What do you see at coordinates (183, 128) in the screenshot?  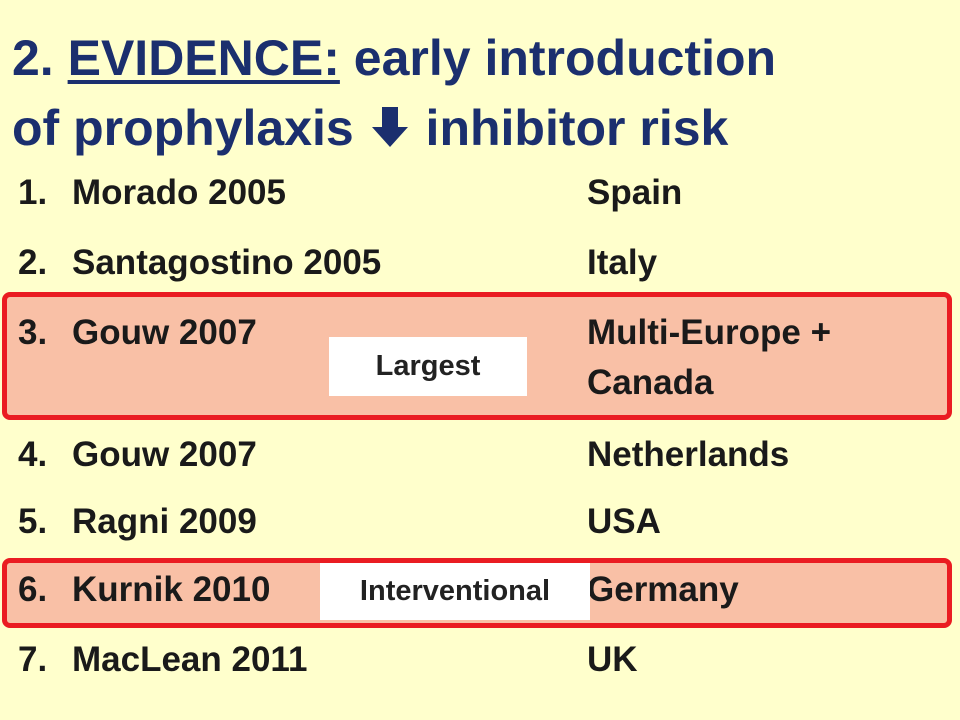 I see `title-text: of prophylaxis` at bounding box center [183, 128].